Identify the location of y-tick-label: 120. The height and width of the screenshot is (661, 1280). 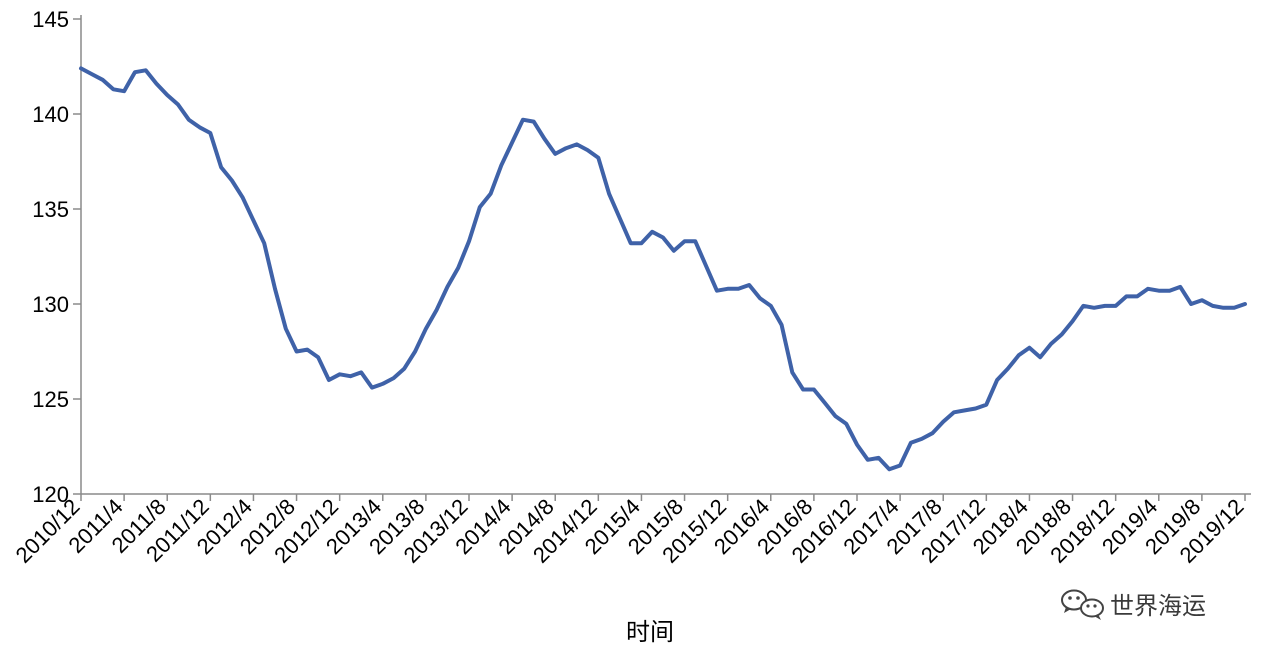
(50, 494).